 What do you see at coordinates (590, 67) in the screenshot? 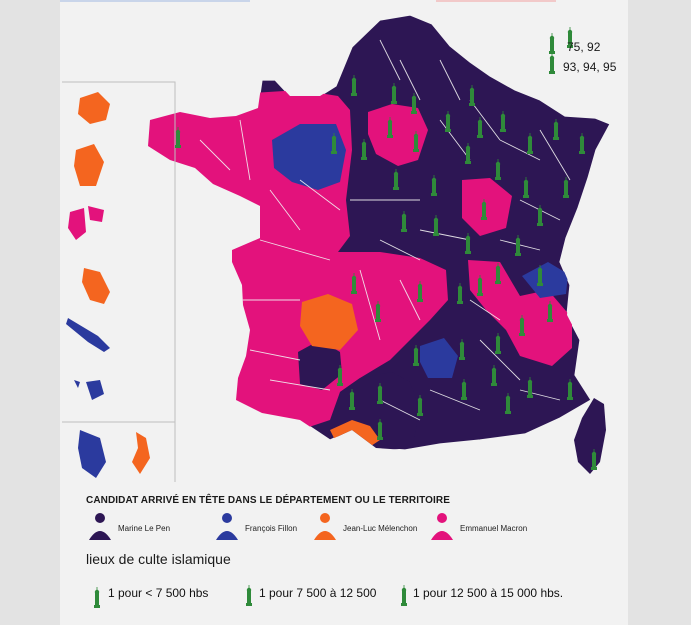
I see `top-legend-line2: 93, 94, 95` at bounding box center [590, 67].